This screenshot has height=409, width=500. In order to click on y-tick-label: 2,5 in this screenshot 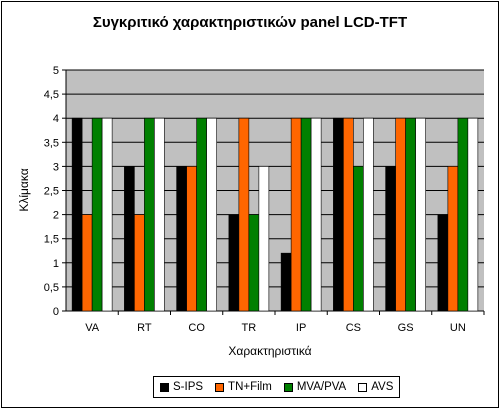, I will do `click(51, 192)`.